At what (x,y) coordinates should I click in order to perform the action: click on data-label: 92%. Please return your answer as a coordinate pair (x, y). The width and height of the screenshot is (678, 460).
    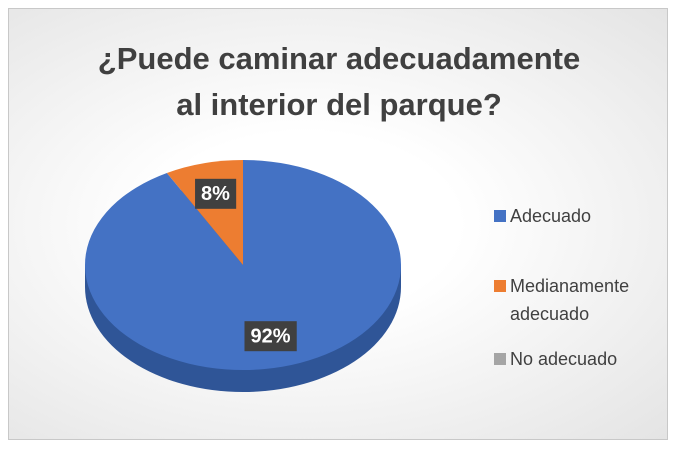
    Looking at the image, I should click on (270, 336).